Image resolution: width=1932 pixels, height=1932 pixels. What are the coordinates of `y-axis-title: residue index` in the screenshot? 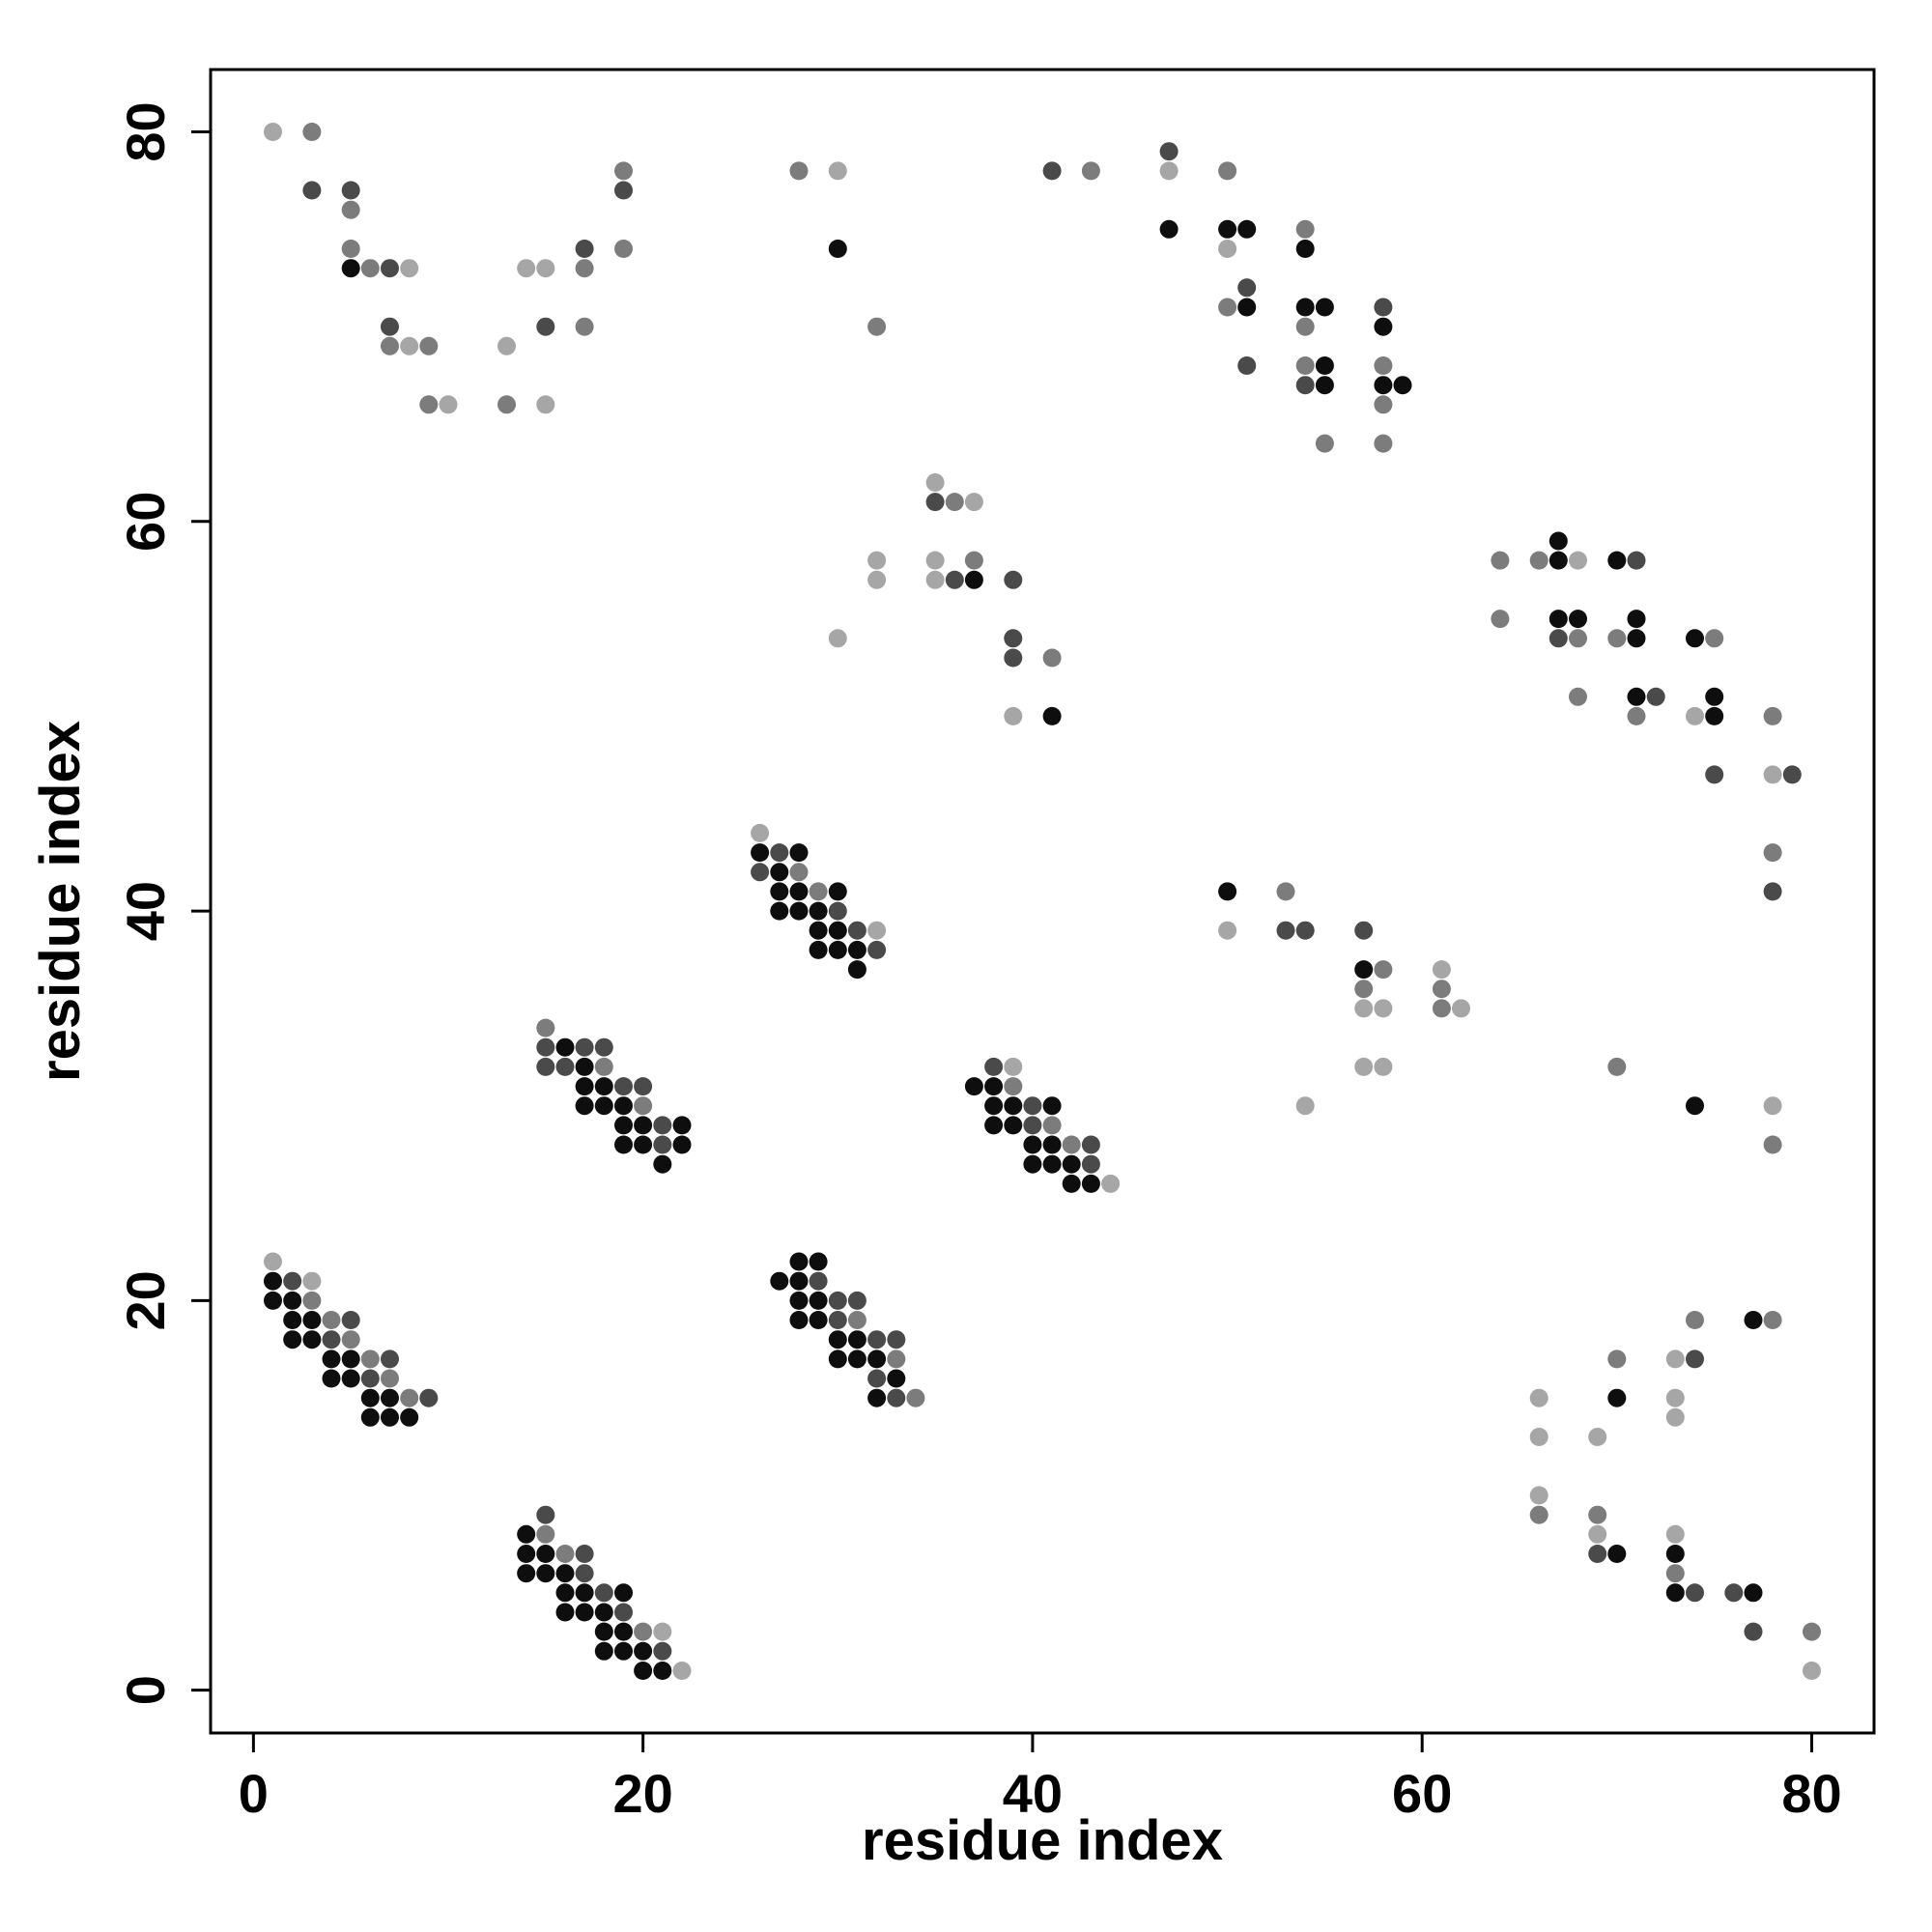 It's located at (60, 901).